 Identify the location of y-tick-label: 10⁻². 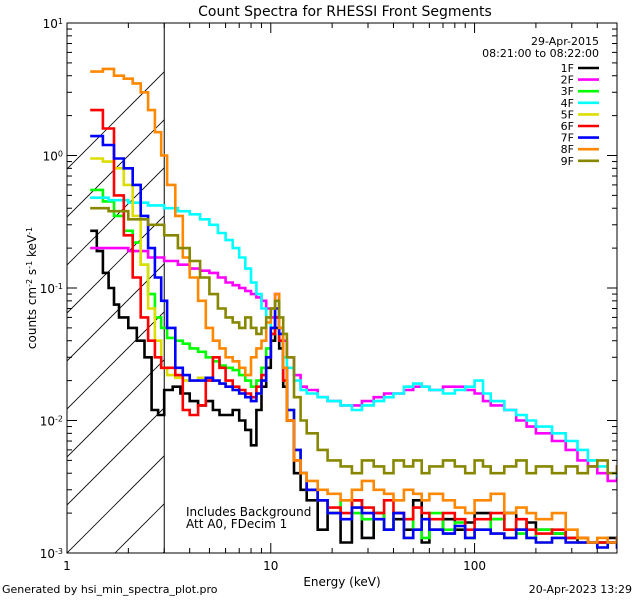
(51, 421).